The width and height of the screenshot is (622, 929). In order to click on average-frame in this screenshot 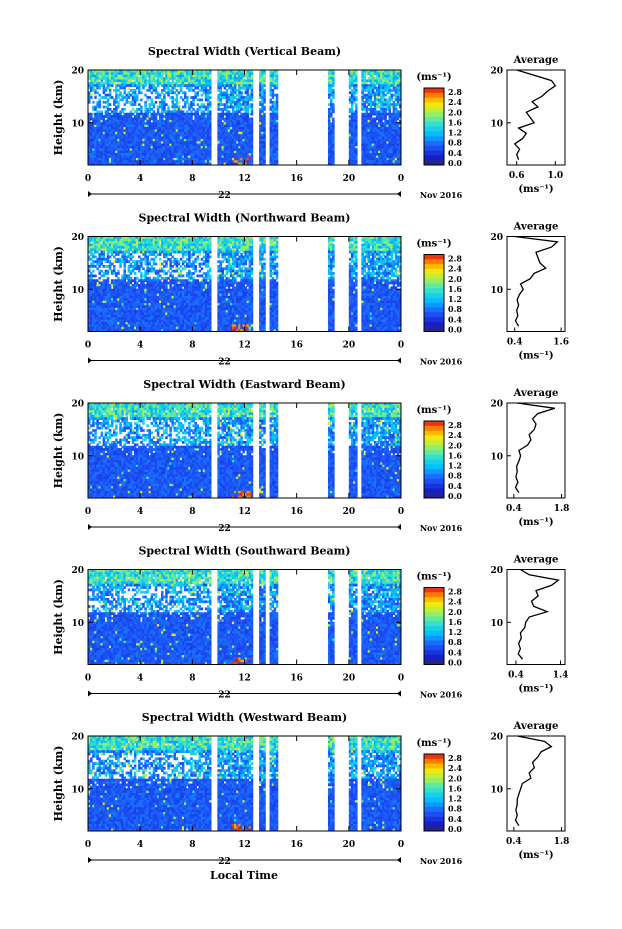, I will do `click(536, 117)`.